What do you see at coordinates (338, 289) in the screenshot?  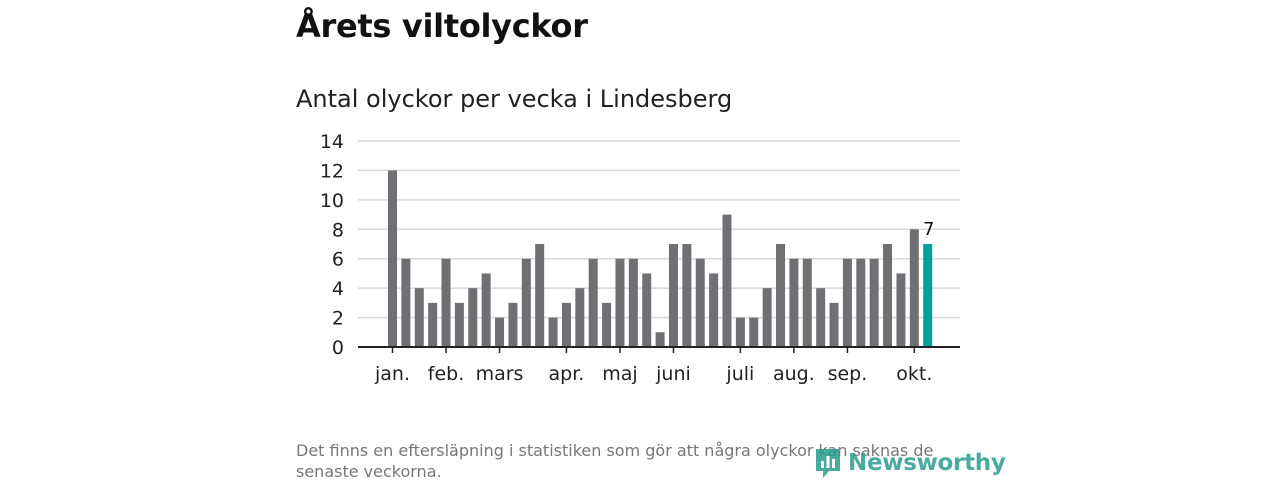 I see `y-tick-label: 4` at bounding box center [338, 289].